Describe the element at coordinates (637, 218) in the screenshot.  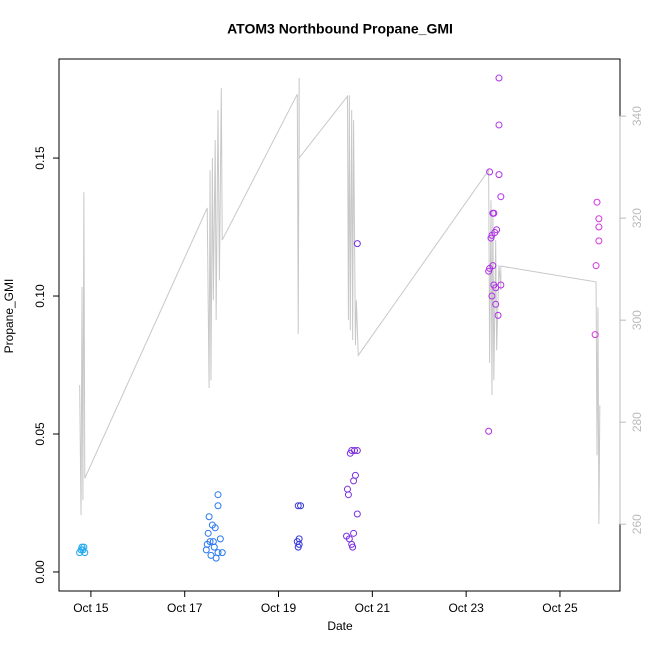
I see `y2-tick-label: 320` at that location.